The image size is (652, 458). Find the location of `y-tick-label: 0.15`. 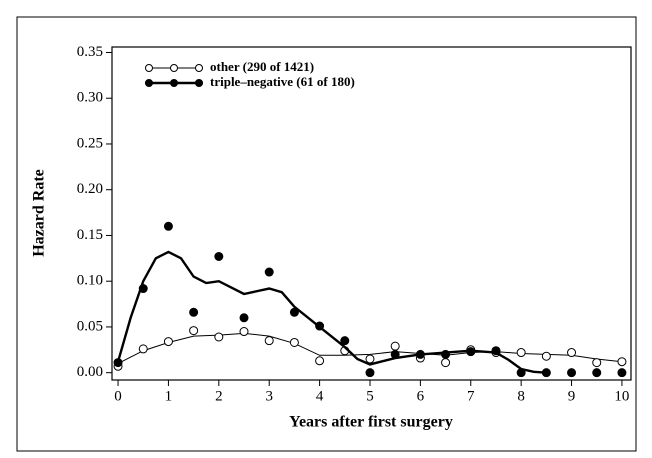

y-tick-label: 0.15 is located at coordinates (90, 235).